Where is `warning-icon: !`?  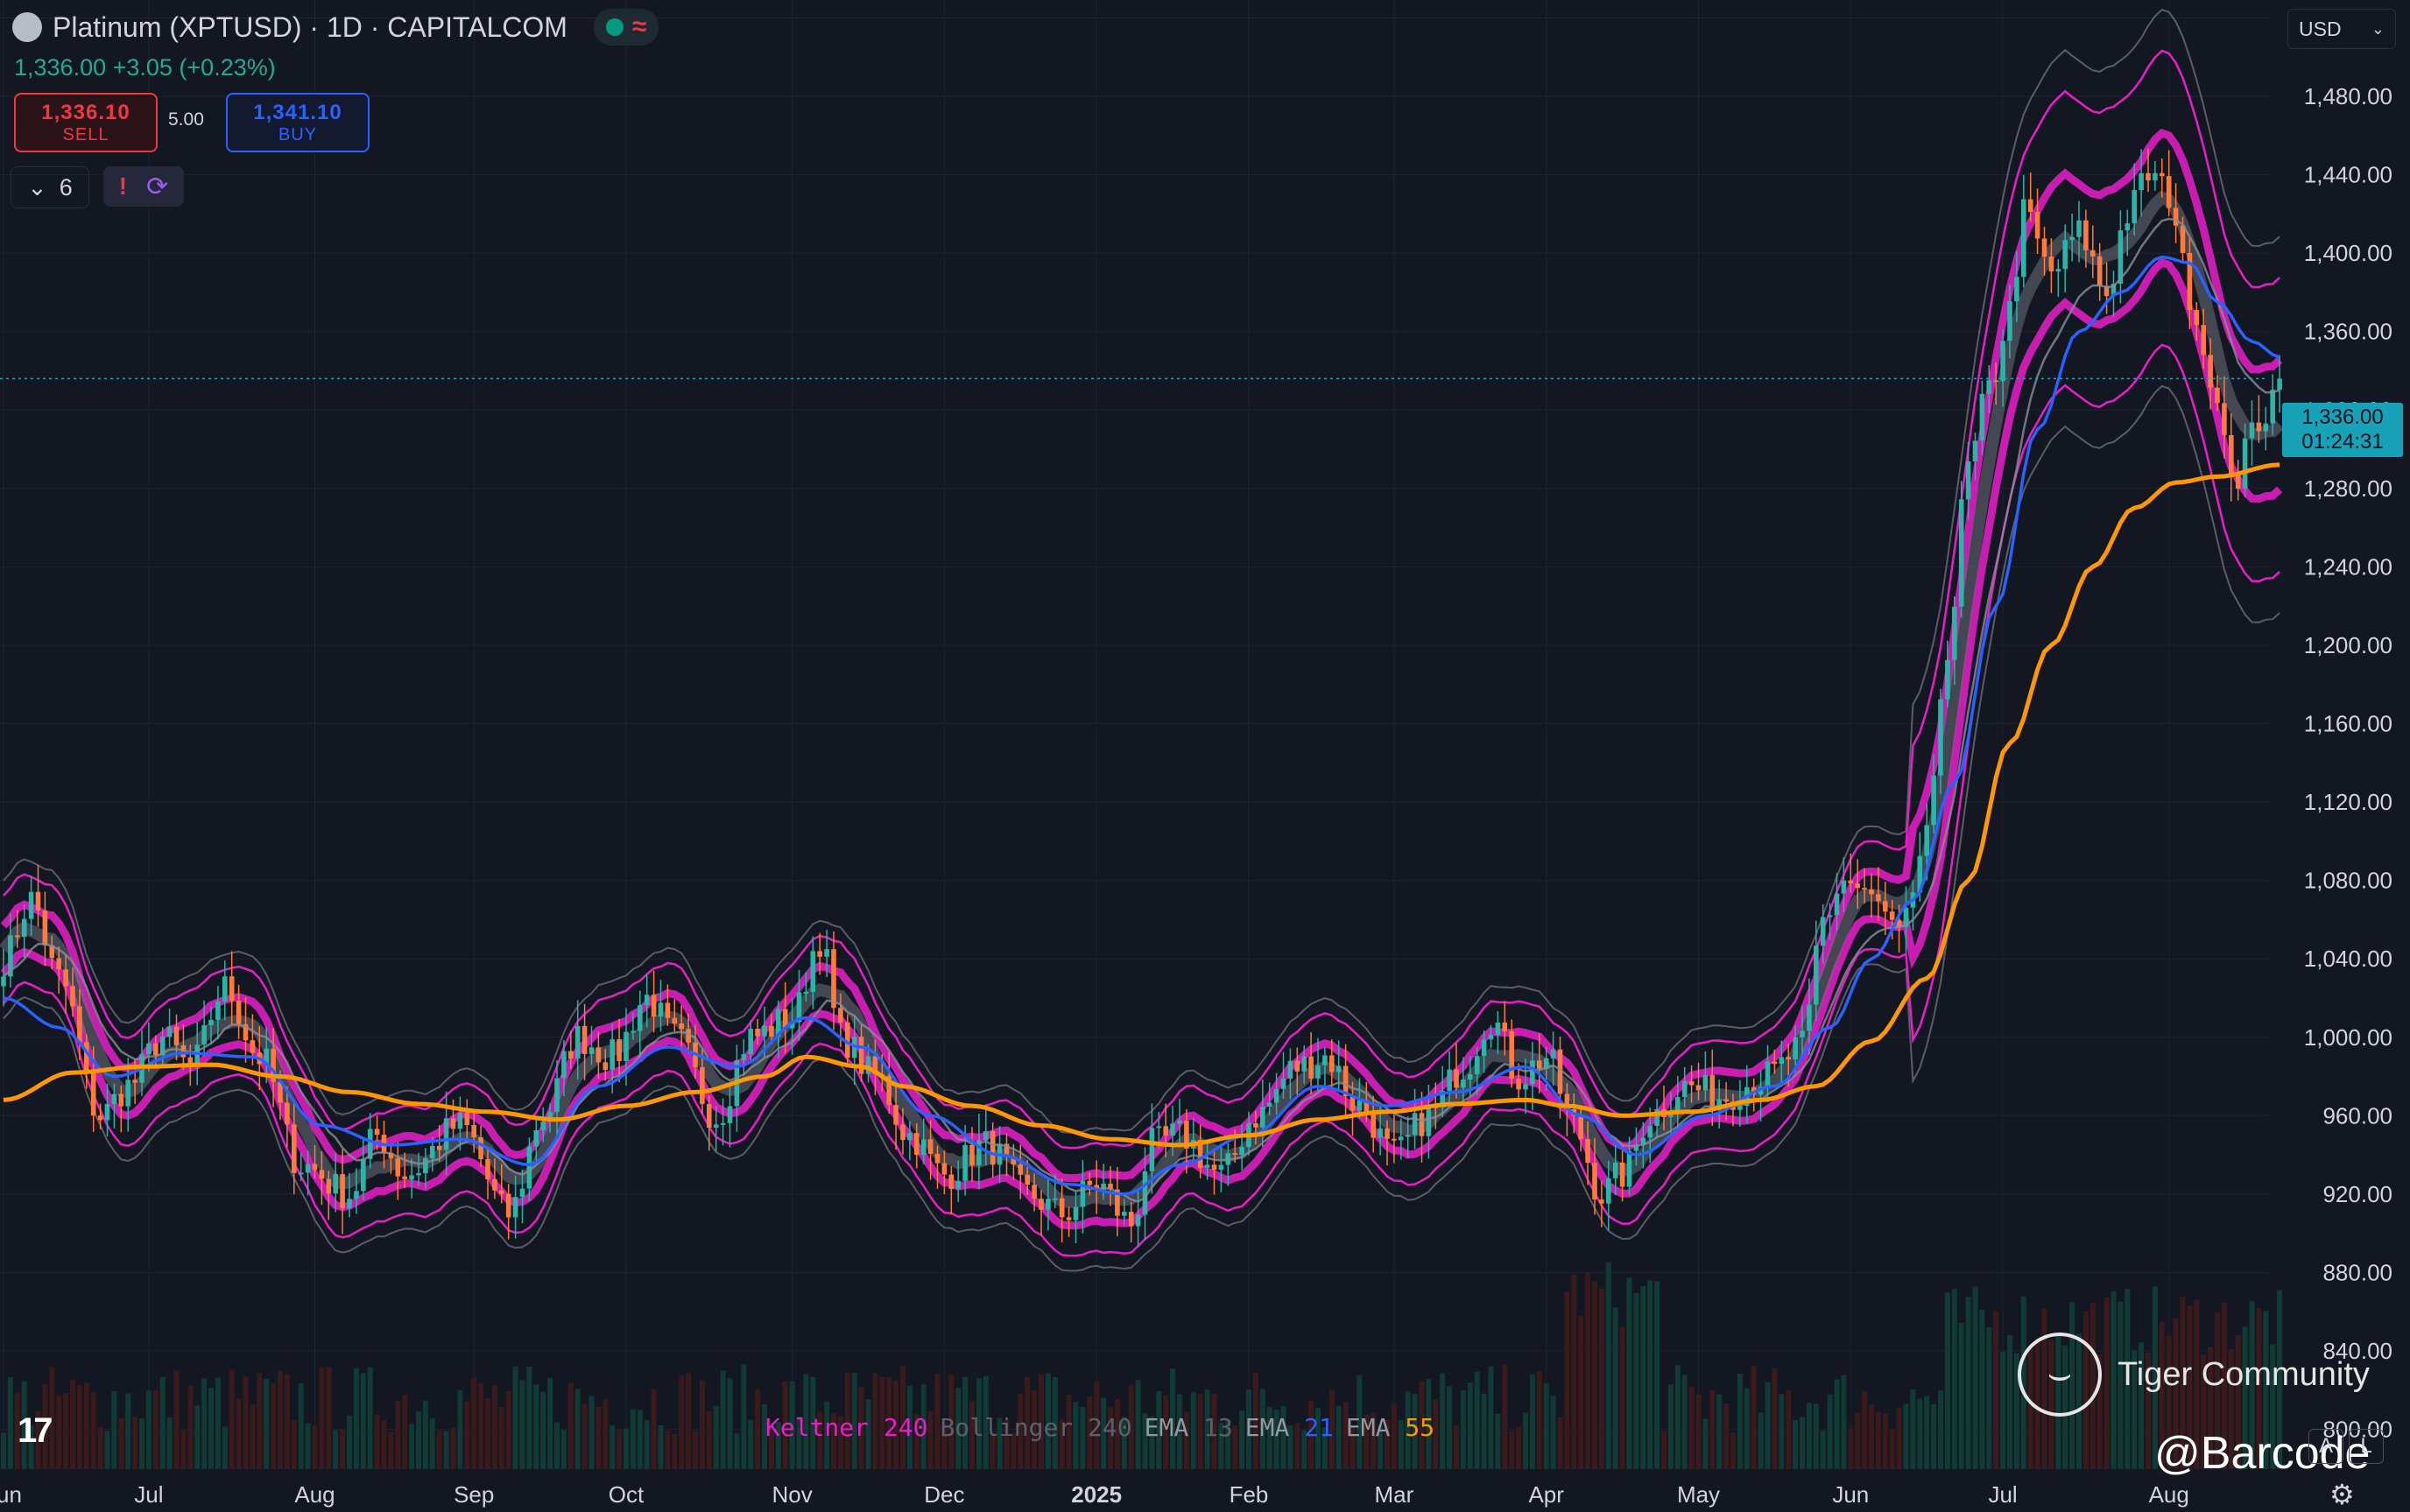 warning-icon: ! is located at coordinates (123, 186).